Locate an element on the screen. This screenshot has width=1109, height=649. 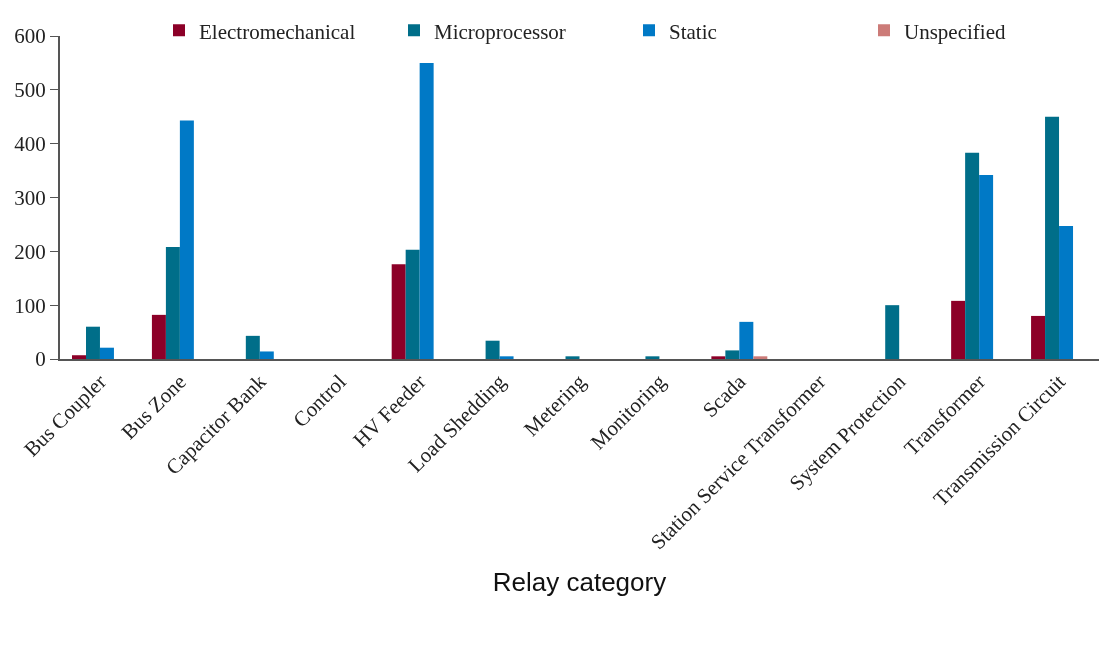
x-axis-title: Relay category is located at coordinates (579, 582).